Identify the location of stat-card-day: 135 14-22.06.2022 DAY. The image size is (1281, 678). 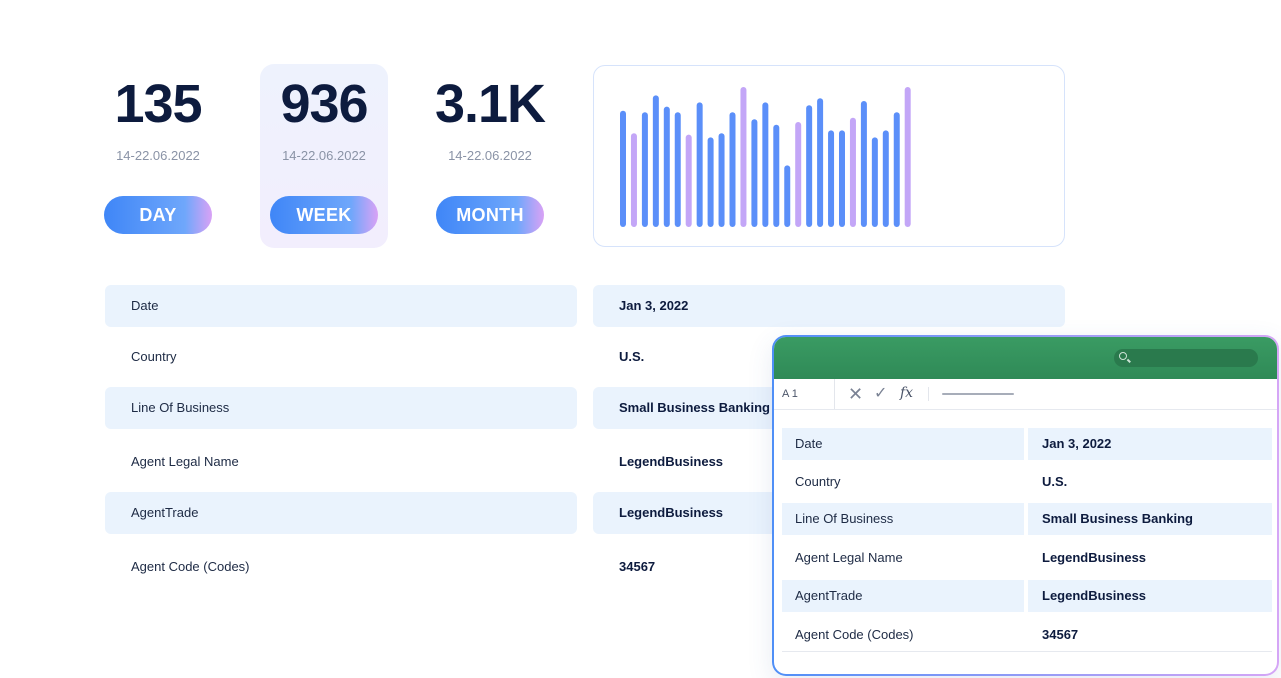
(158, 156).